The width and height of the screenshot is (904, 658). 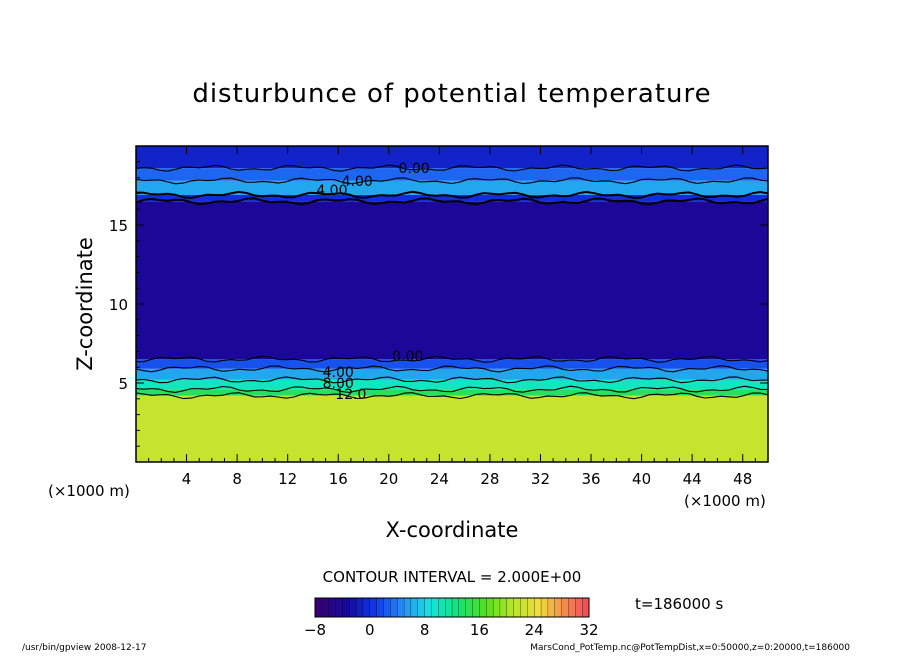 I want to click on x-tick-label: 24, so click(x=439, y=479).